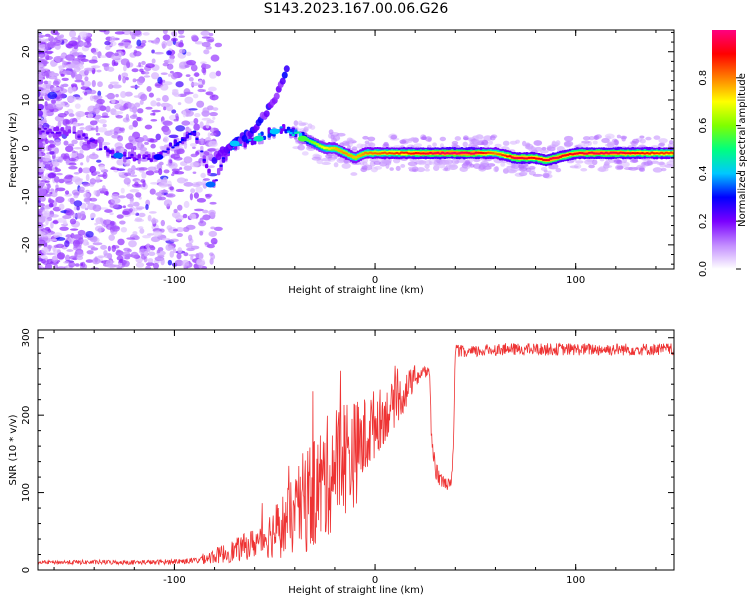 The image size is (750, 600). What do you see at coordinates (356, 9) in the screenshot?
I see `figure-title: S143.2023.167.00.06.G26` at bounding box center [356, 9].